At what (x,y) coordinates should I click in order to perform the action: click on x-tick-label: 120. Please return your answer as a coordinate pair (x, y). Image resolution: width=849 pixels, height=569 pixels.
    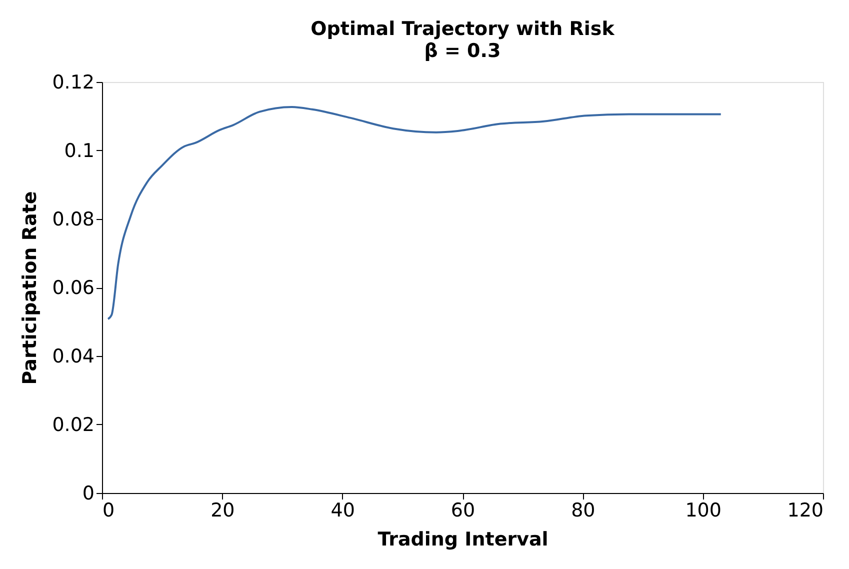
    Looking at the image, I should click on (805, 511).